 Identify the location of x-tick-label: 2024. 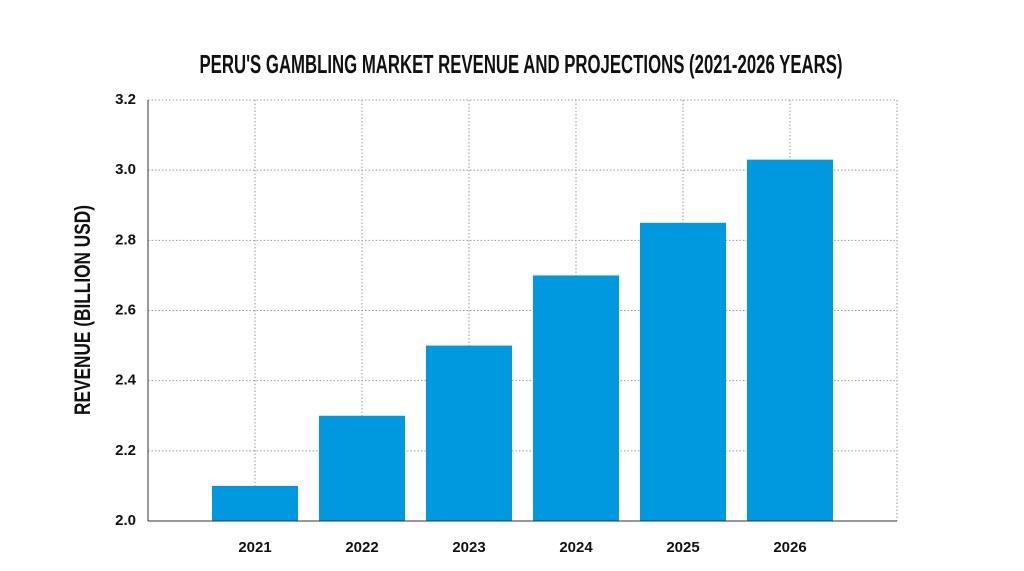
(576, 547).